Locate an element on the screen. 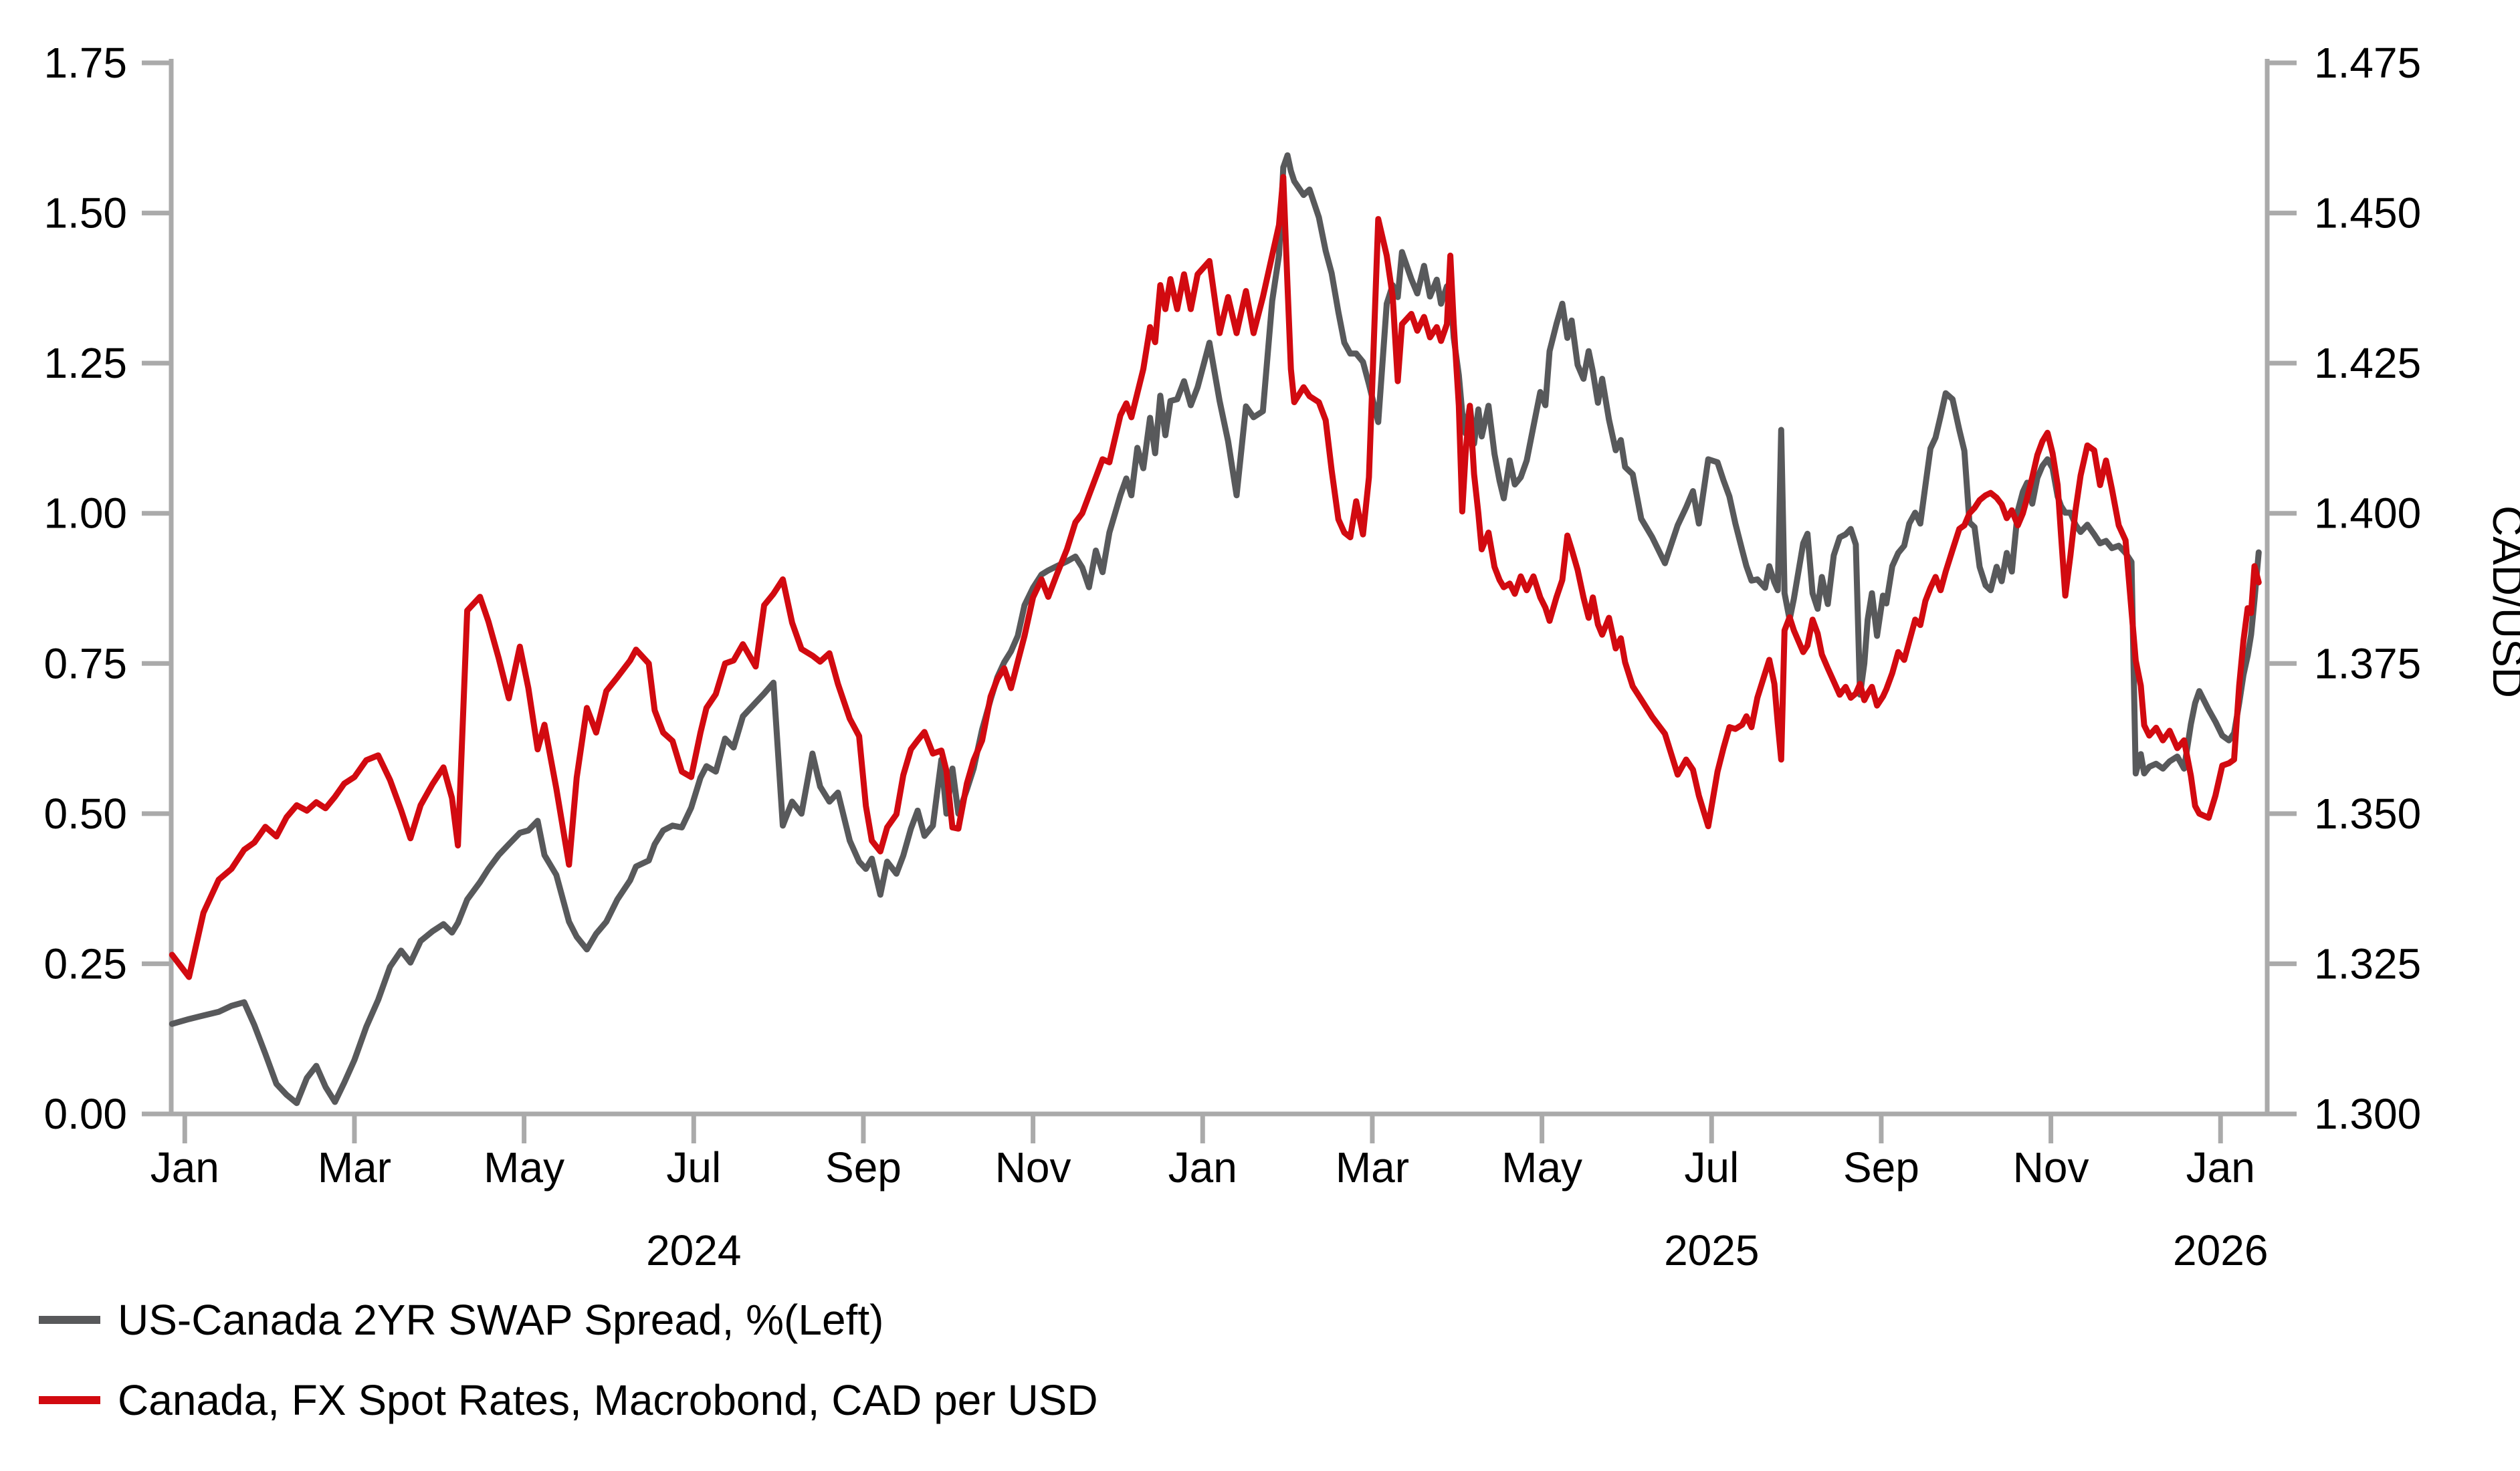 Image resolution: width=2520 pixels, height=1471 pixels. x-axis-ticks is located at coordinates (1202, 1128).